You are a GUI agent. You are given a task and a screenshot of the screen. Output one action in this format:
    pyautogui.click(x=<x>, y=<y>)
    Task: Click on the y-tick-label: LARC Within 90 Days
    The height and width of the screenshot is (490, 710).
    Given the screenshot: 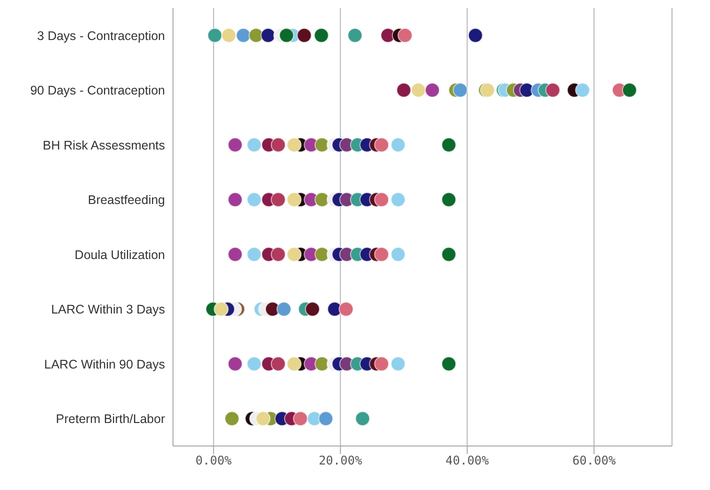 What is the action you would take?
    pyautogui.click(x=104, y=364)
    